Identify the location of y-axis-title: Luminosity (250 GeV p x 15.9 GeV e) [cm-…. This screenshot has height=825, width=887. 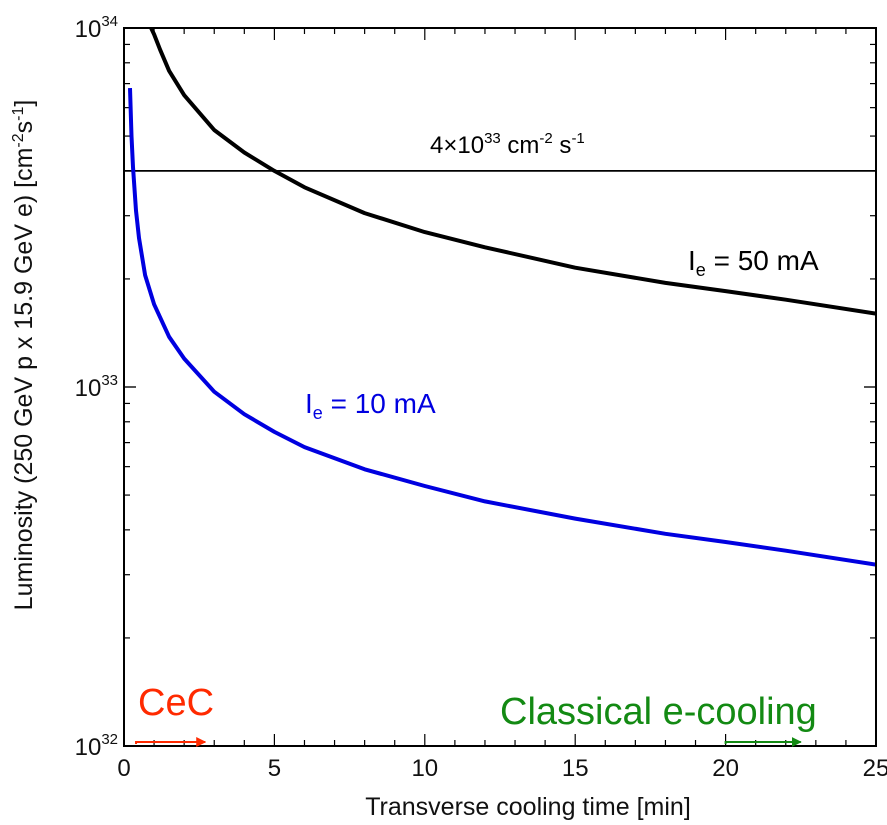
(24, 355).